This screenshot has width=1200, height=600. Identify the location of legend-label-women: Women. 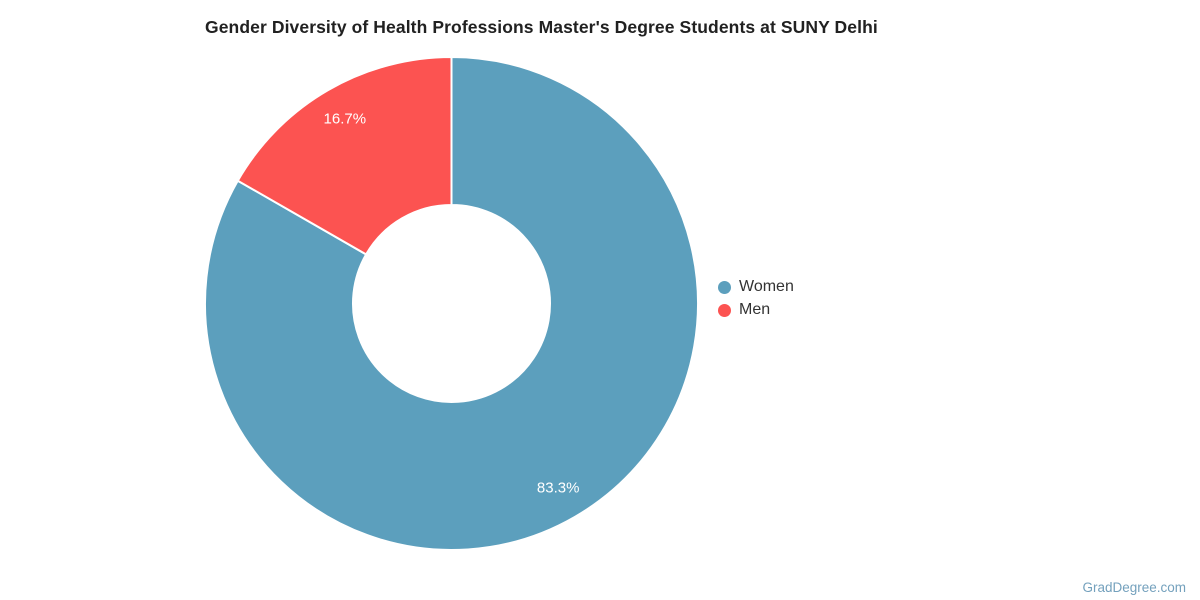
(766, 286).